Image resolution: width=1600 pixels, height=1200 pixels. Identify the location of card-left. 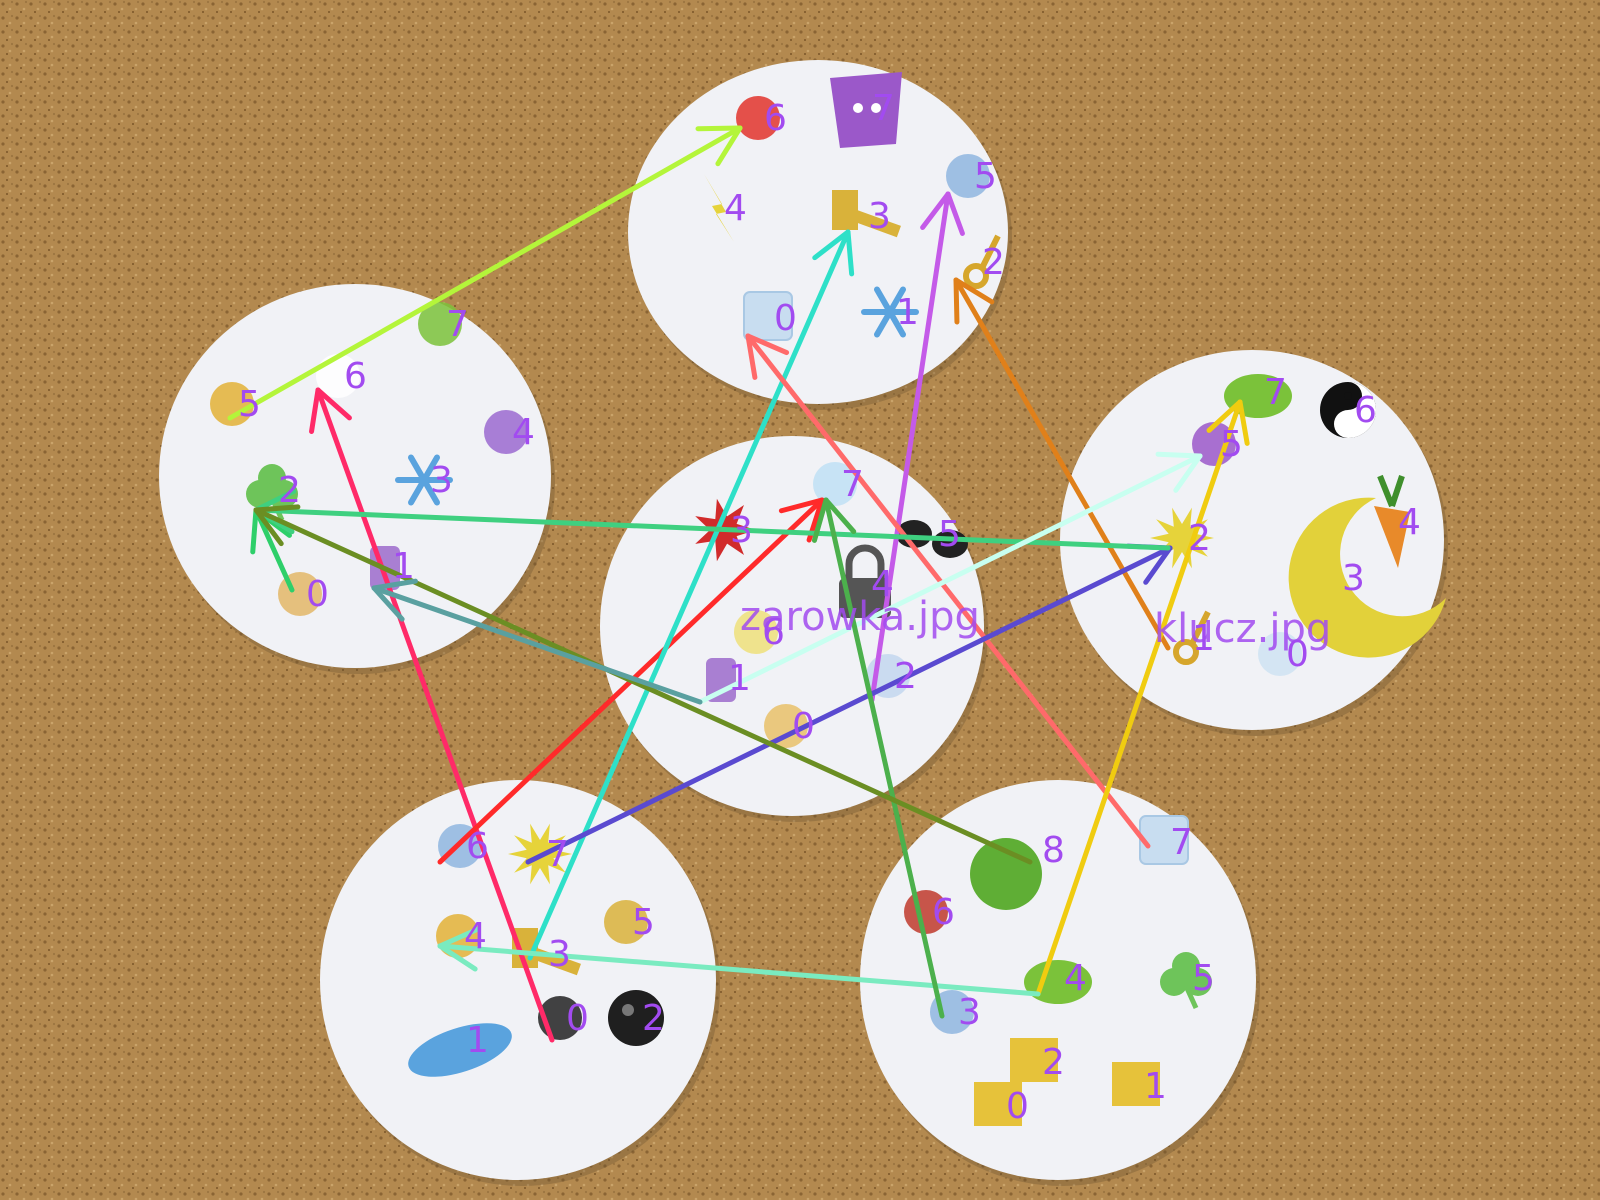
(357, 479).